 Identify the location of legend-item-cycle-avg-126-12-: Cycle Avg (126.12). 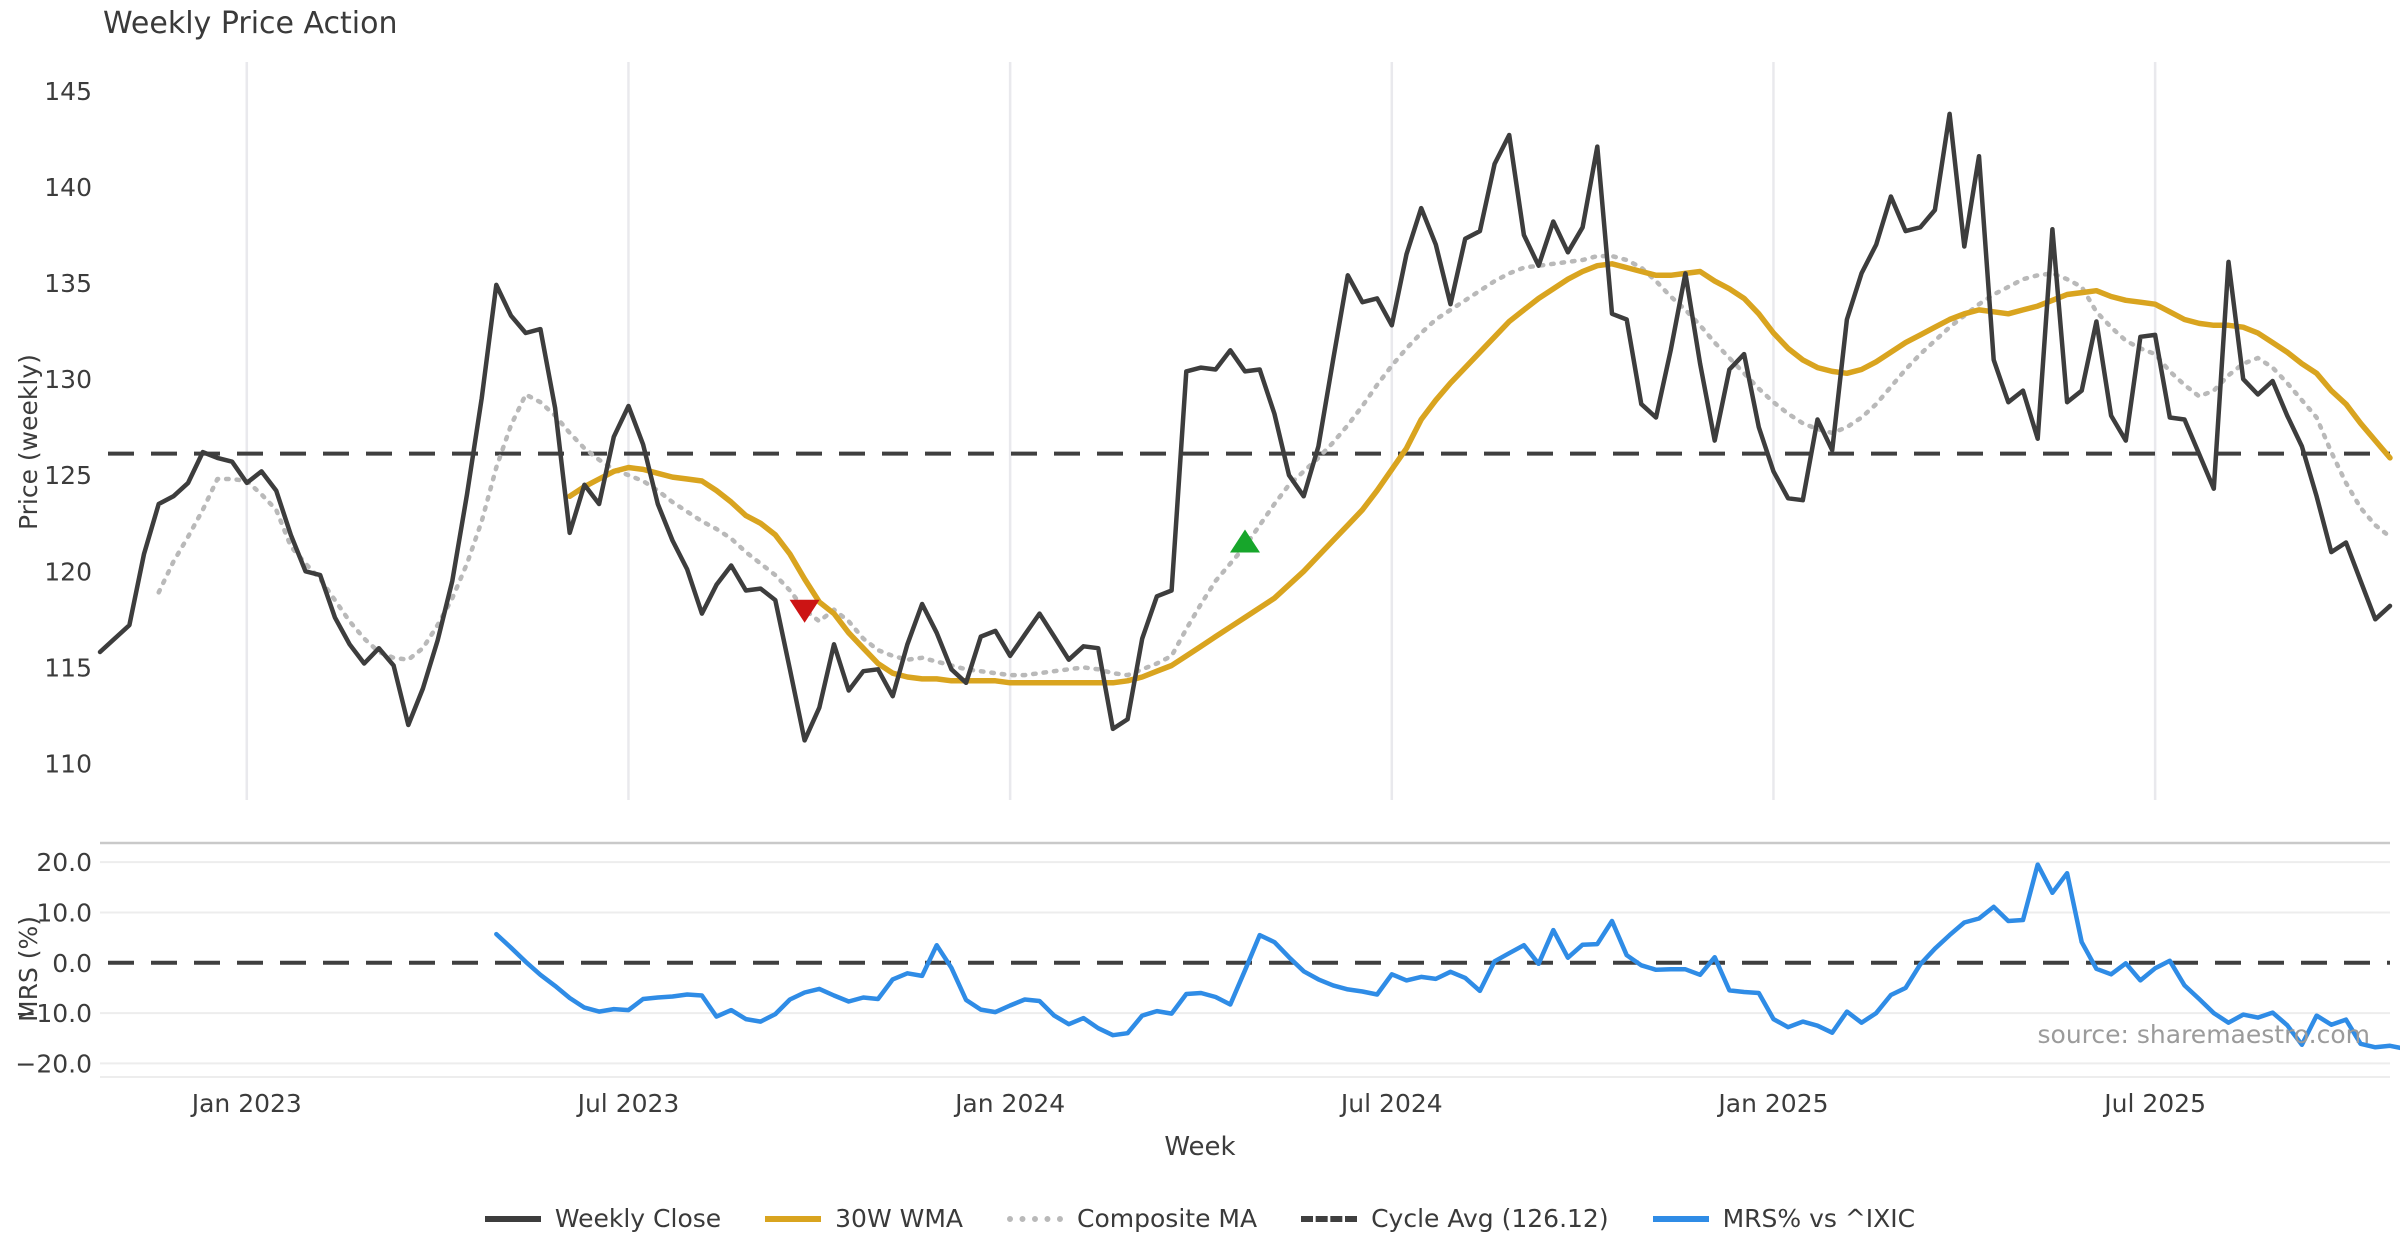
(1455, 1218).